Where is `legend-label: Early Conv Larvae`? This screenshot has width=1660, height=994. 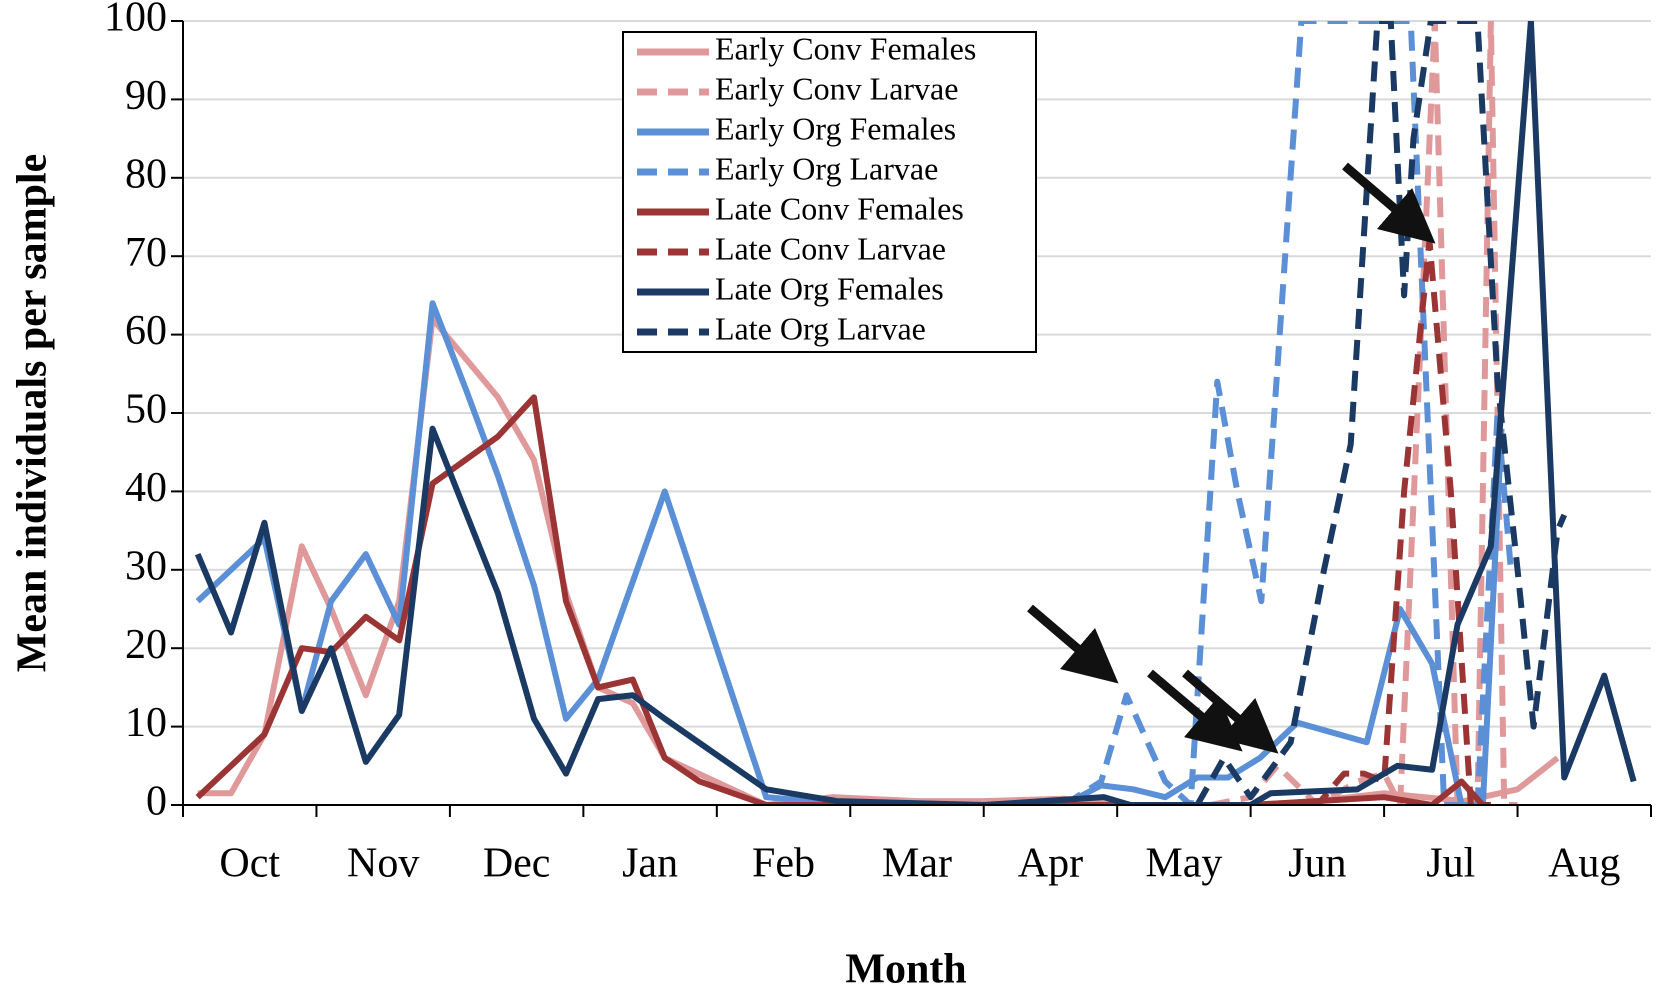
legend-label: Early Conv Larvae is located at coordinates (836, 88).